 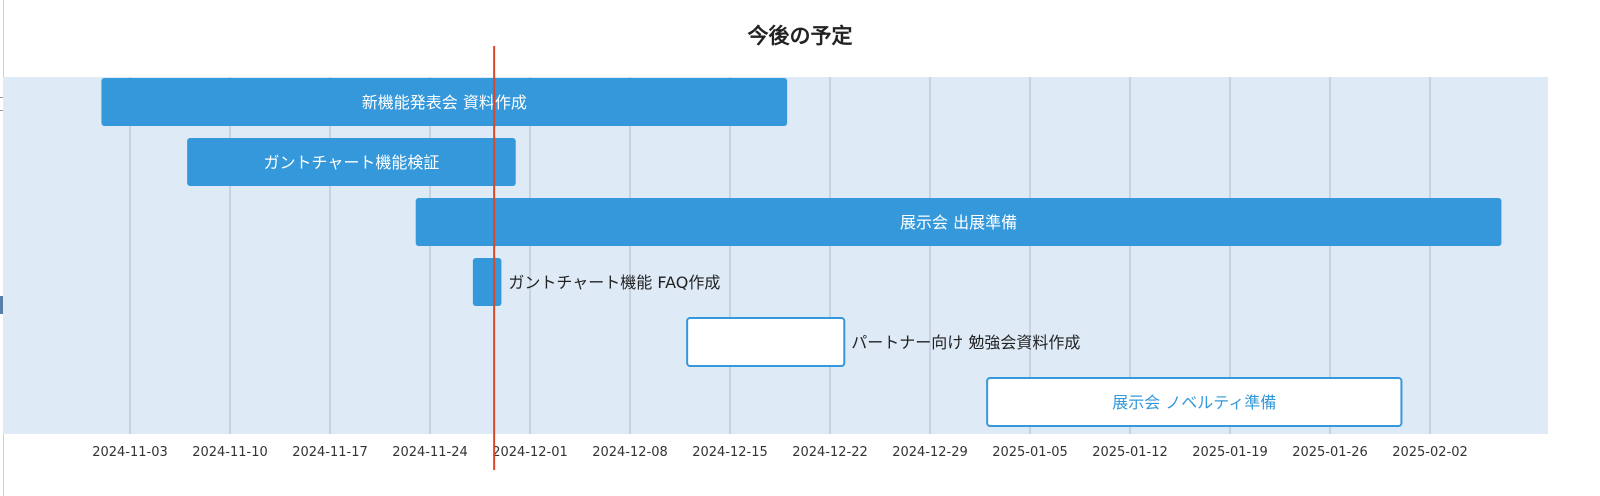 I want to click on task-label: 展示会 出展準備, so click(x=958, y=222).